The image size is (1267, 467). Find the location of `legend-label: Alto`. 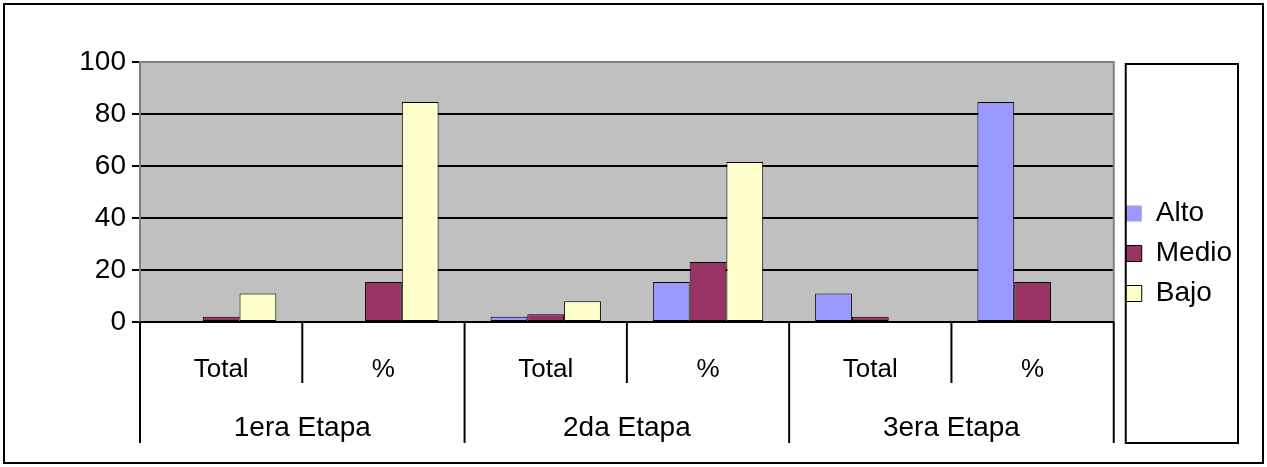

legend-label: Alto is located at coordinates (1179, 212).